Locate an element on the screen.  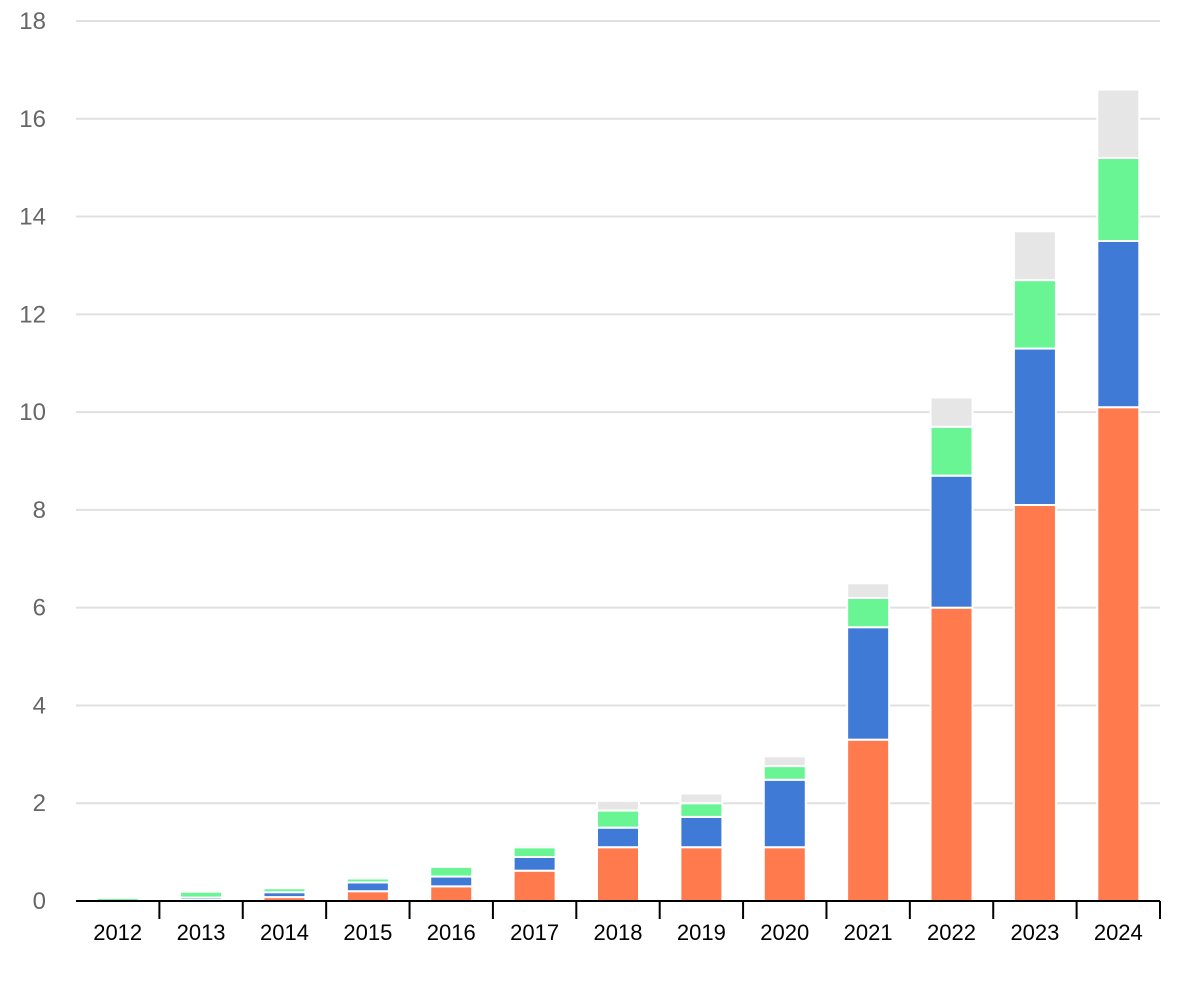
x-tick-label: 2017 is located at coordinates (534, 932).